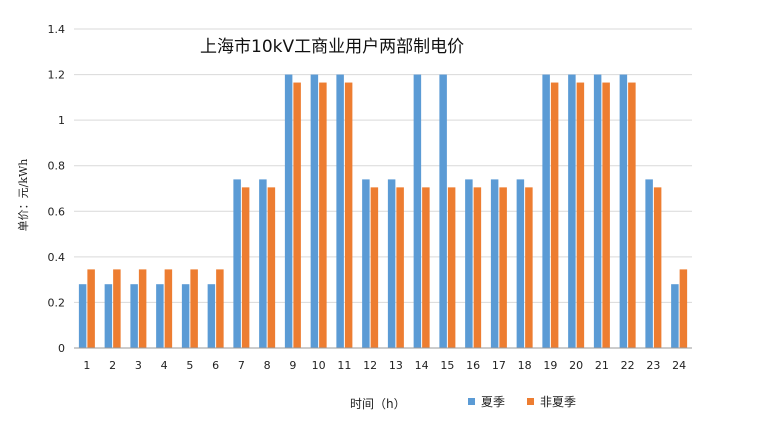 The height and width of the screenshot is (438, 777). I want to click on x-tick-label: 22, so click(628, 365).